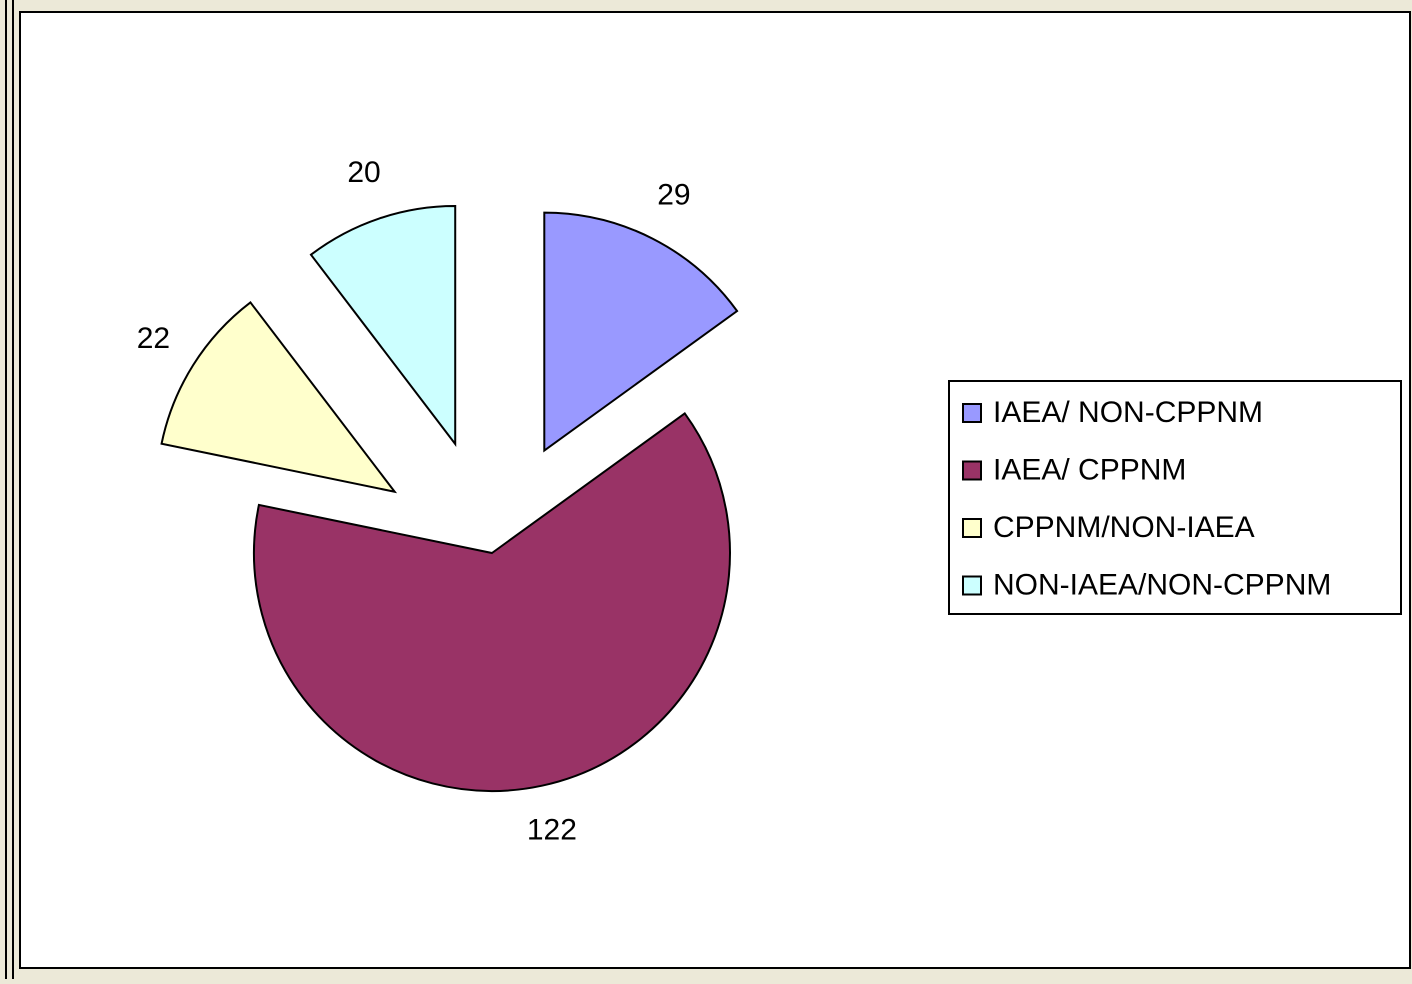 The height and width of the screenshot is (984, 1412). Describe the element at coordinates (552, 830) in the screenshot. I see `data-label: 122` at that location.